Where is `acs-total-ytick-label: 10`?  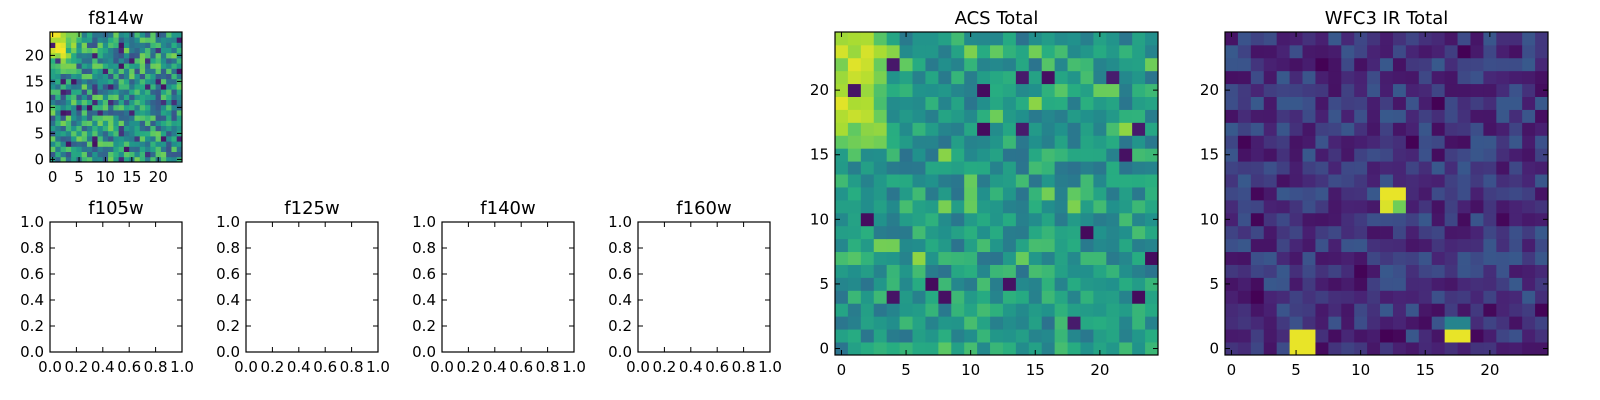
acs-total-ytick-label: 10 is located at coordinates (819, 219).